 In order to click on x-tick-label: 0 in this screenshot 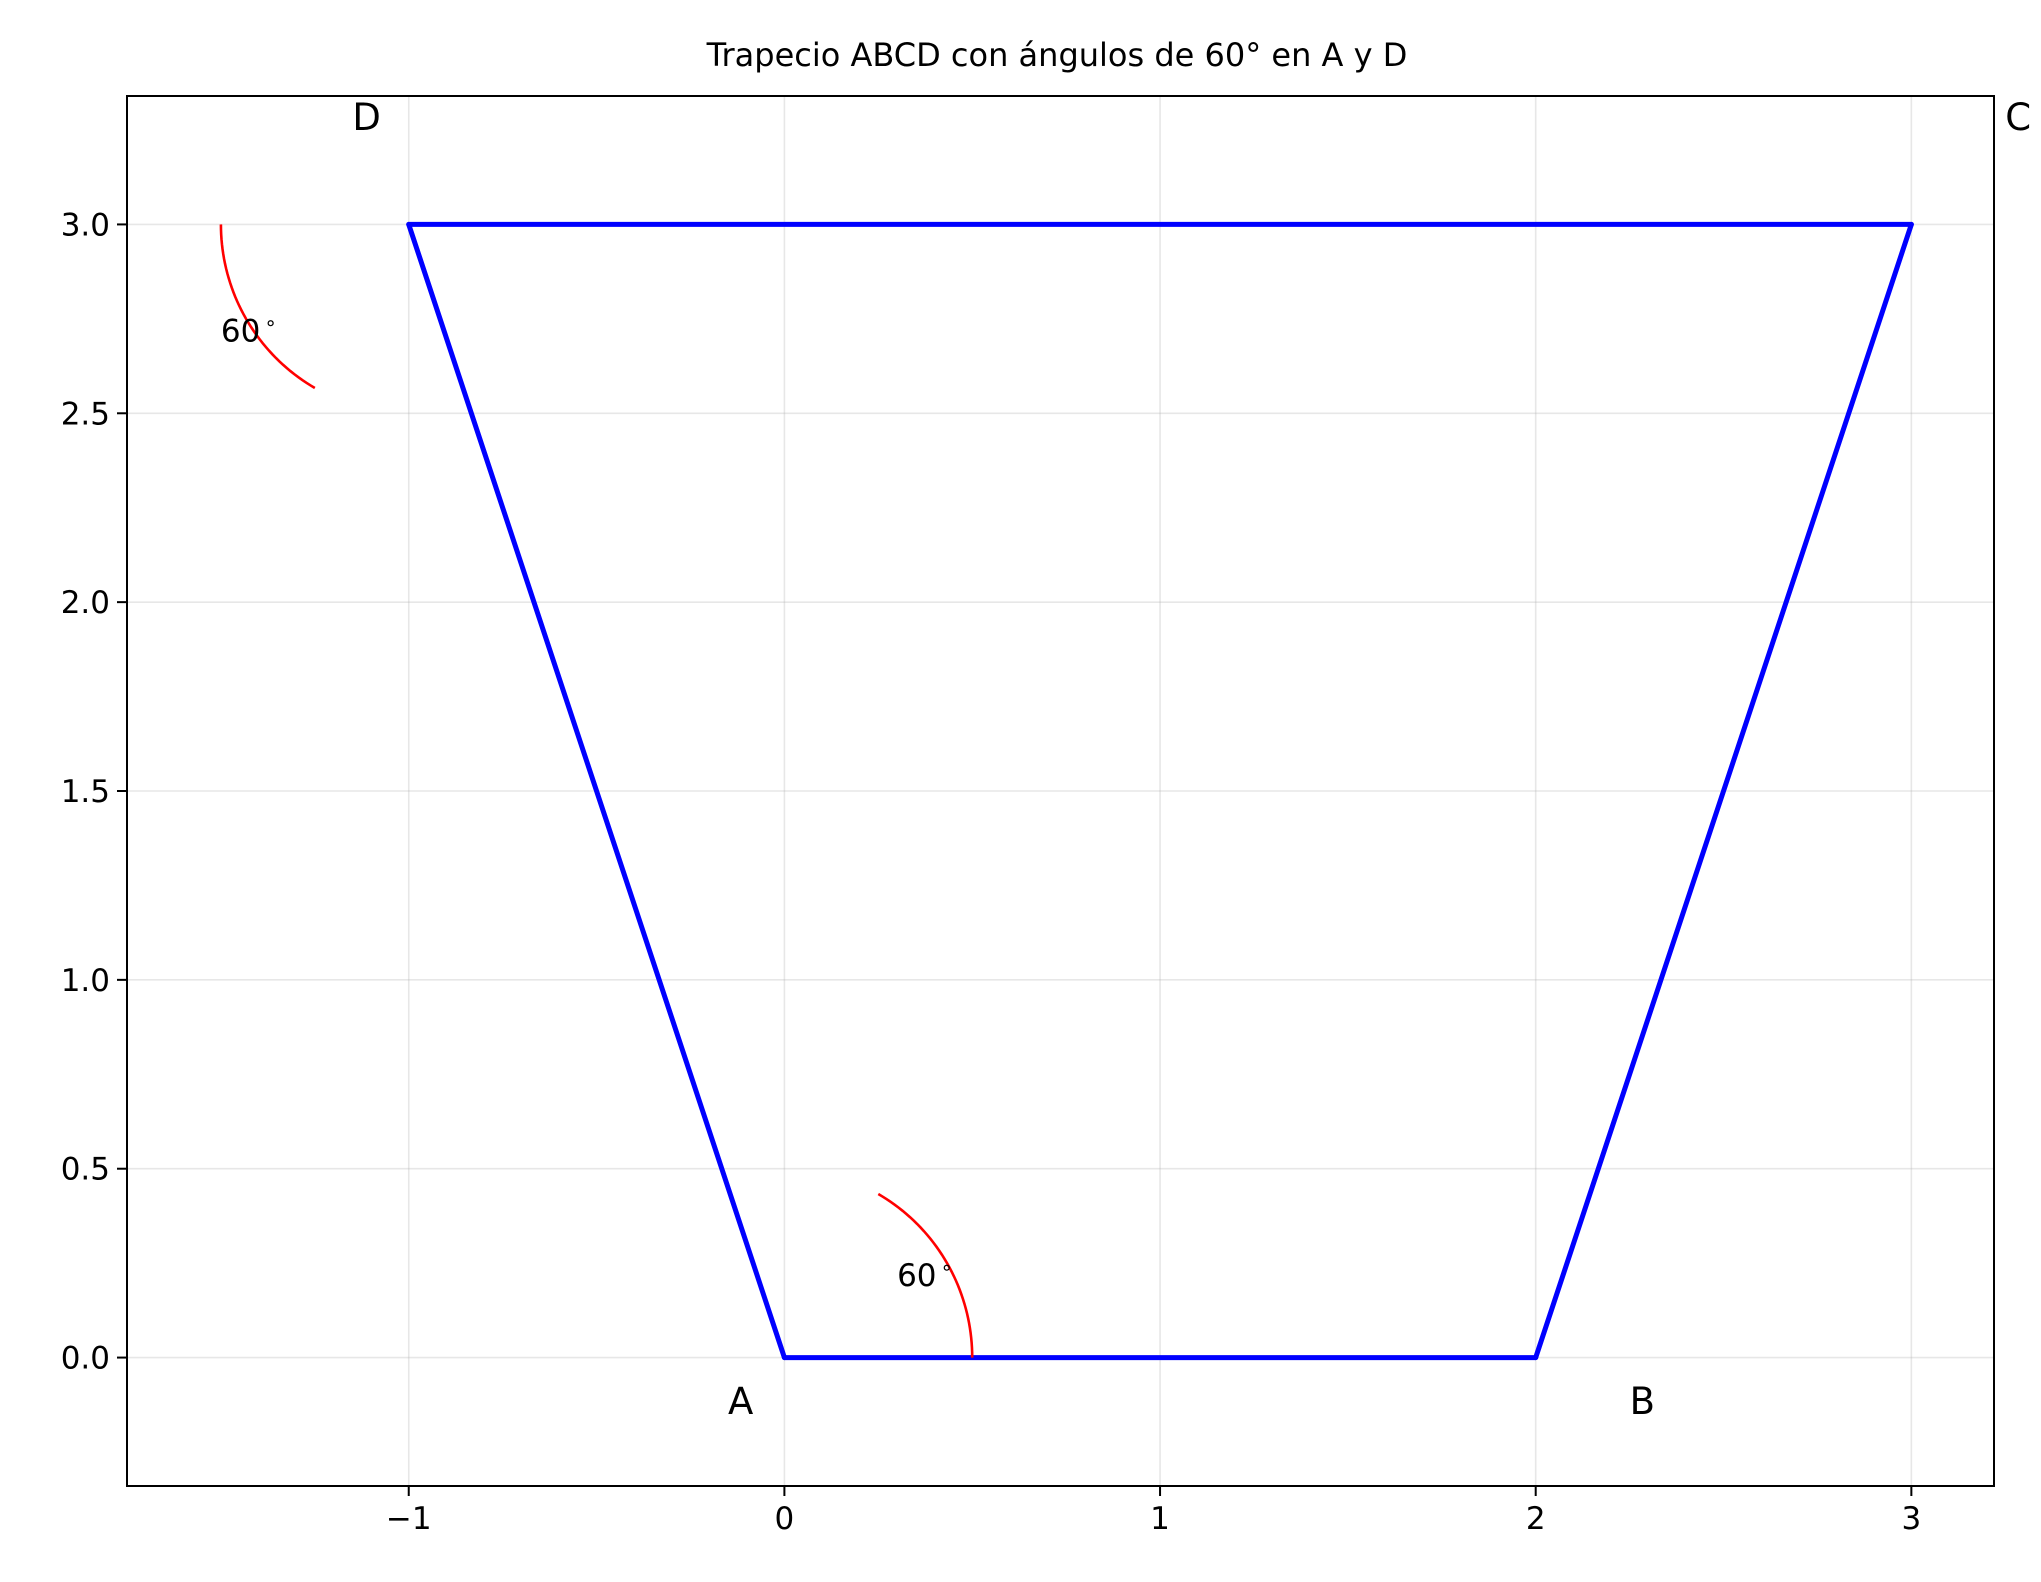, I will do `click(785, 1519)`.